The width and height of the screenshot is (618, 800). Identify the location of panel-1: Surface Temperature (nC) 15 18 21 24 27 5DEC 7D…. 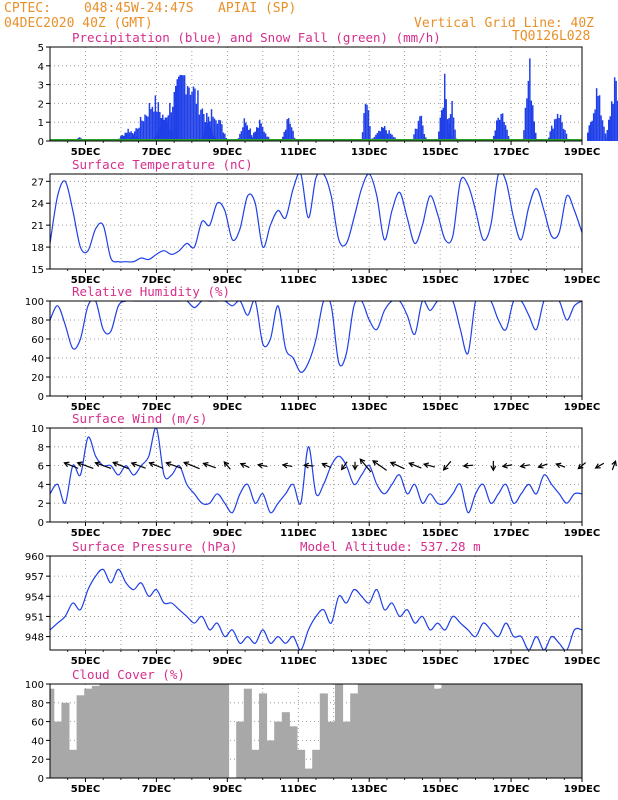
(315, 221).